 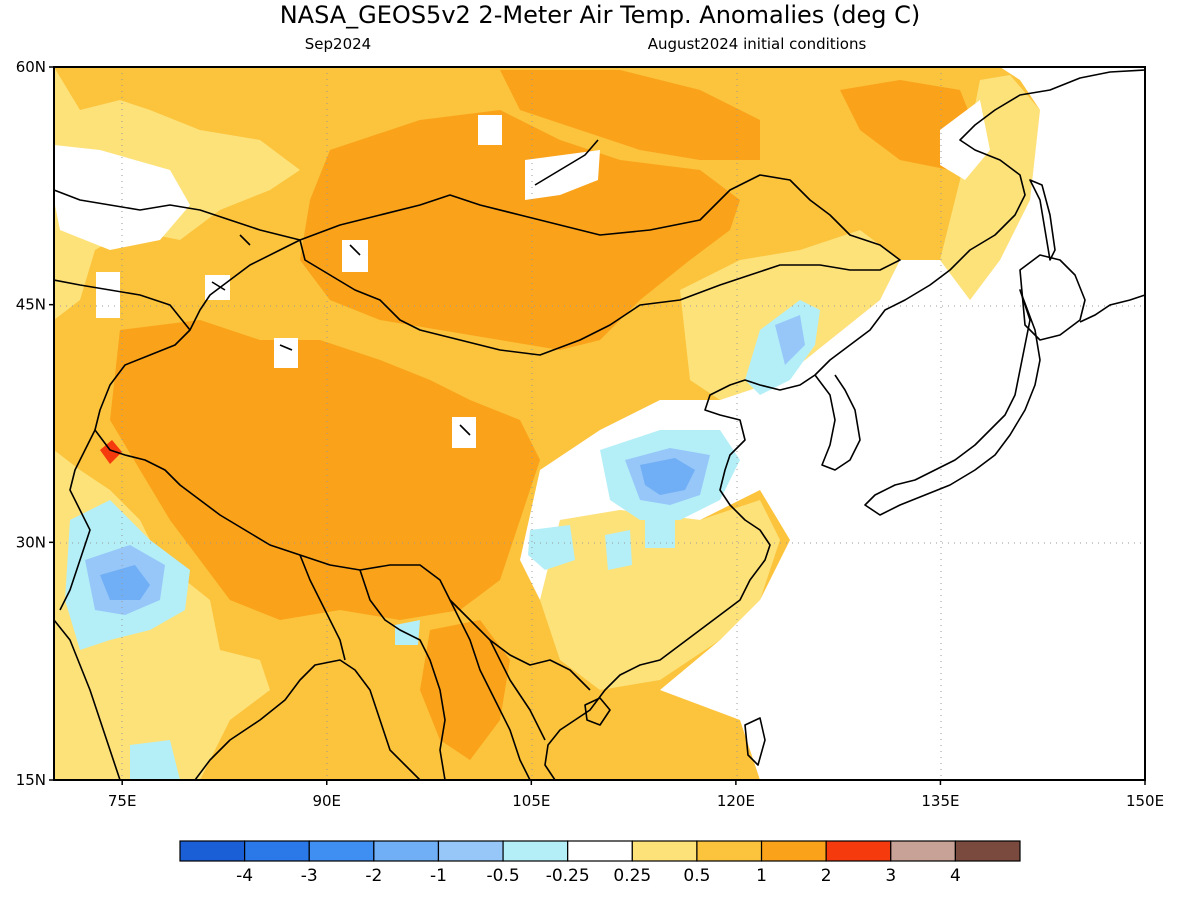 I want to click on lat-tick-label: 30N, so click(x=31, y=542).